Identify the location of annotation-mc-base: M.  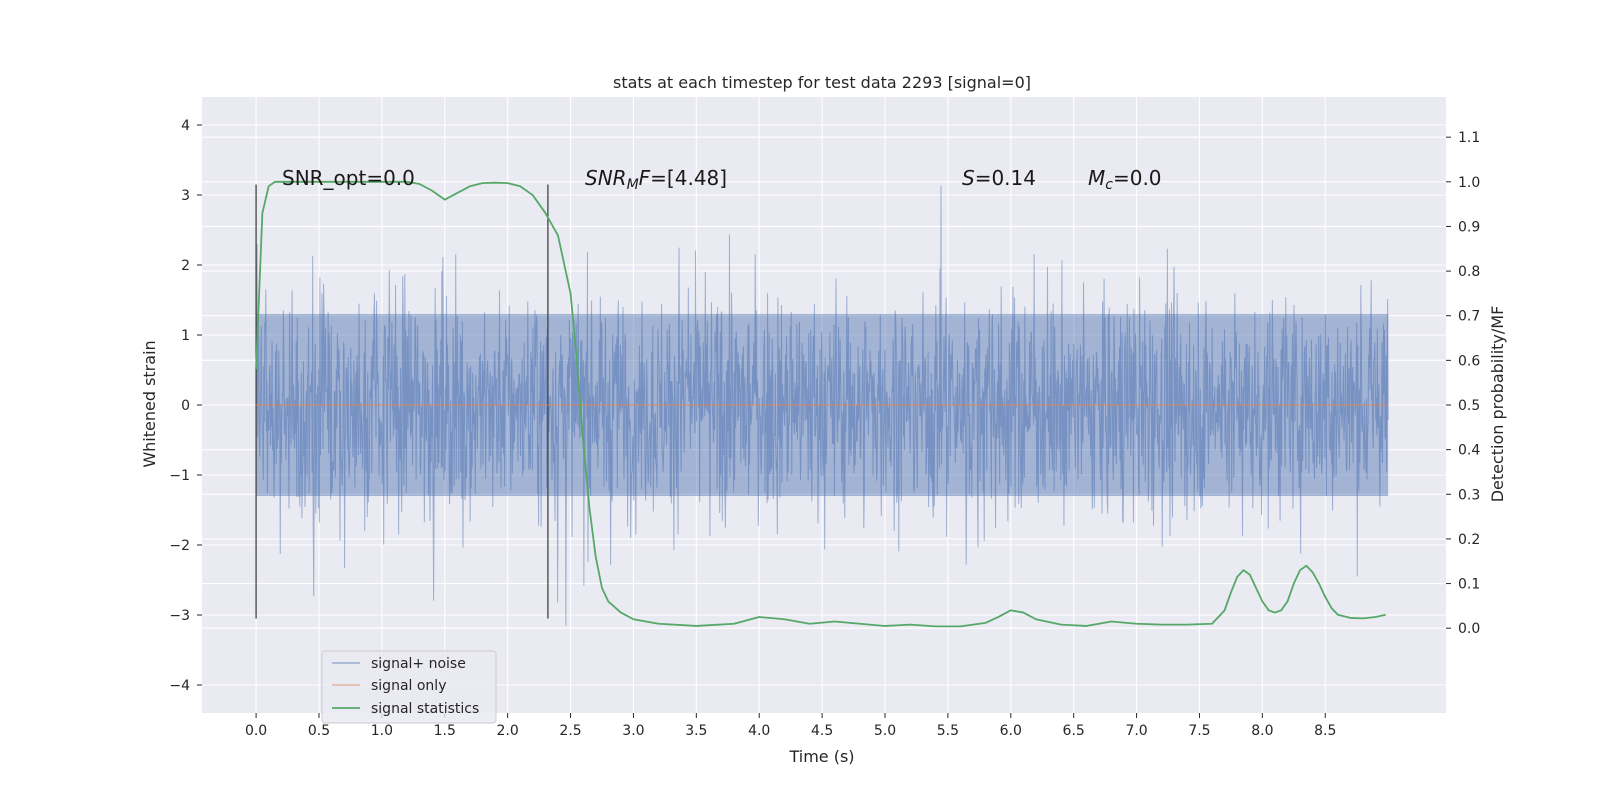
(1096, 178).